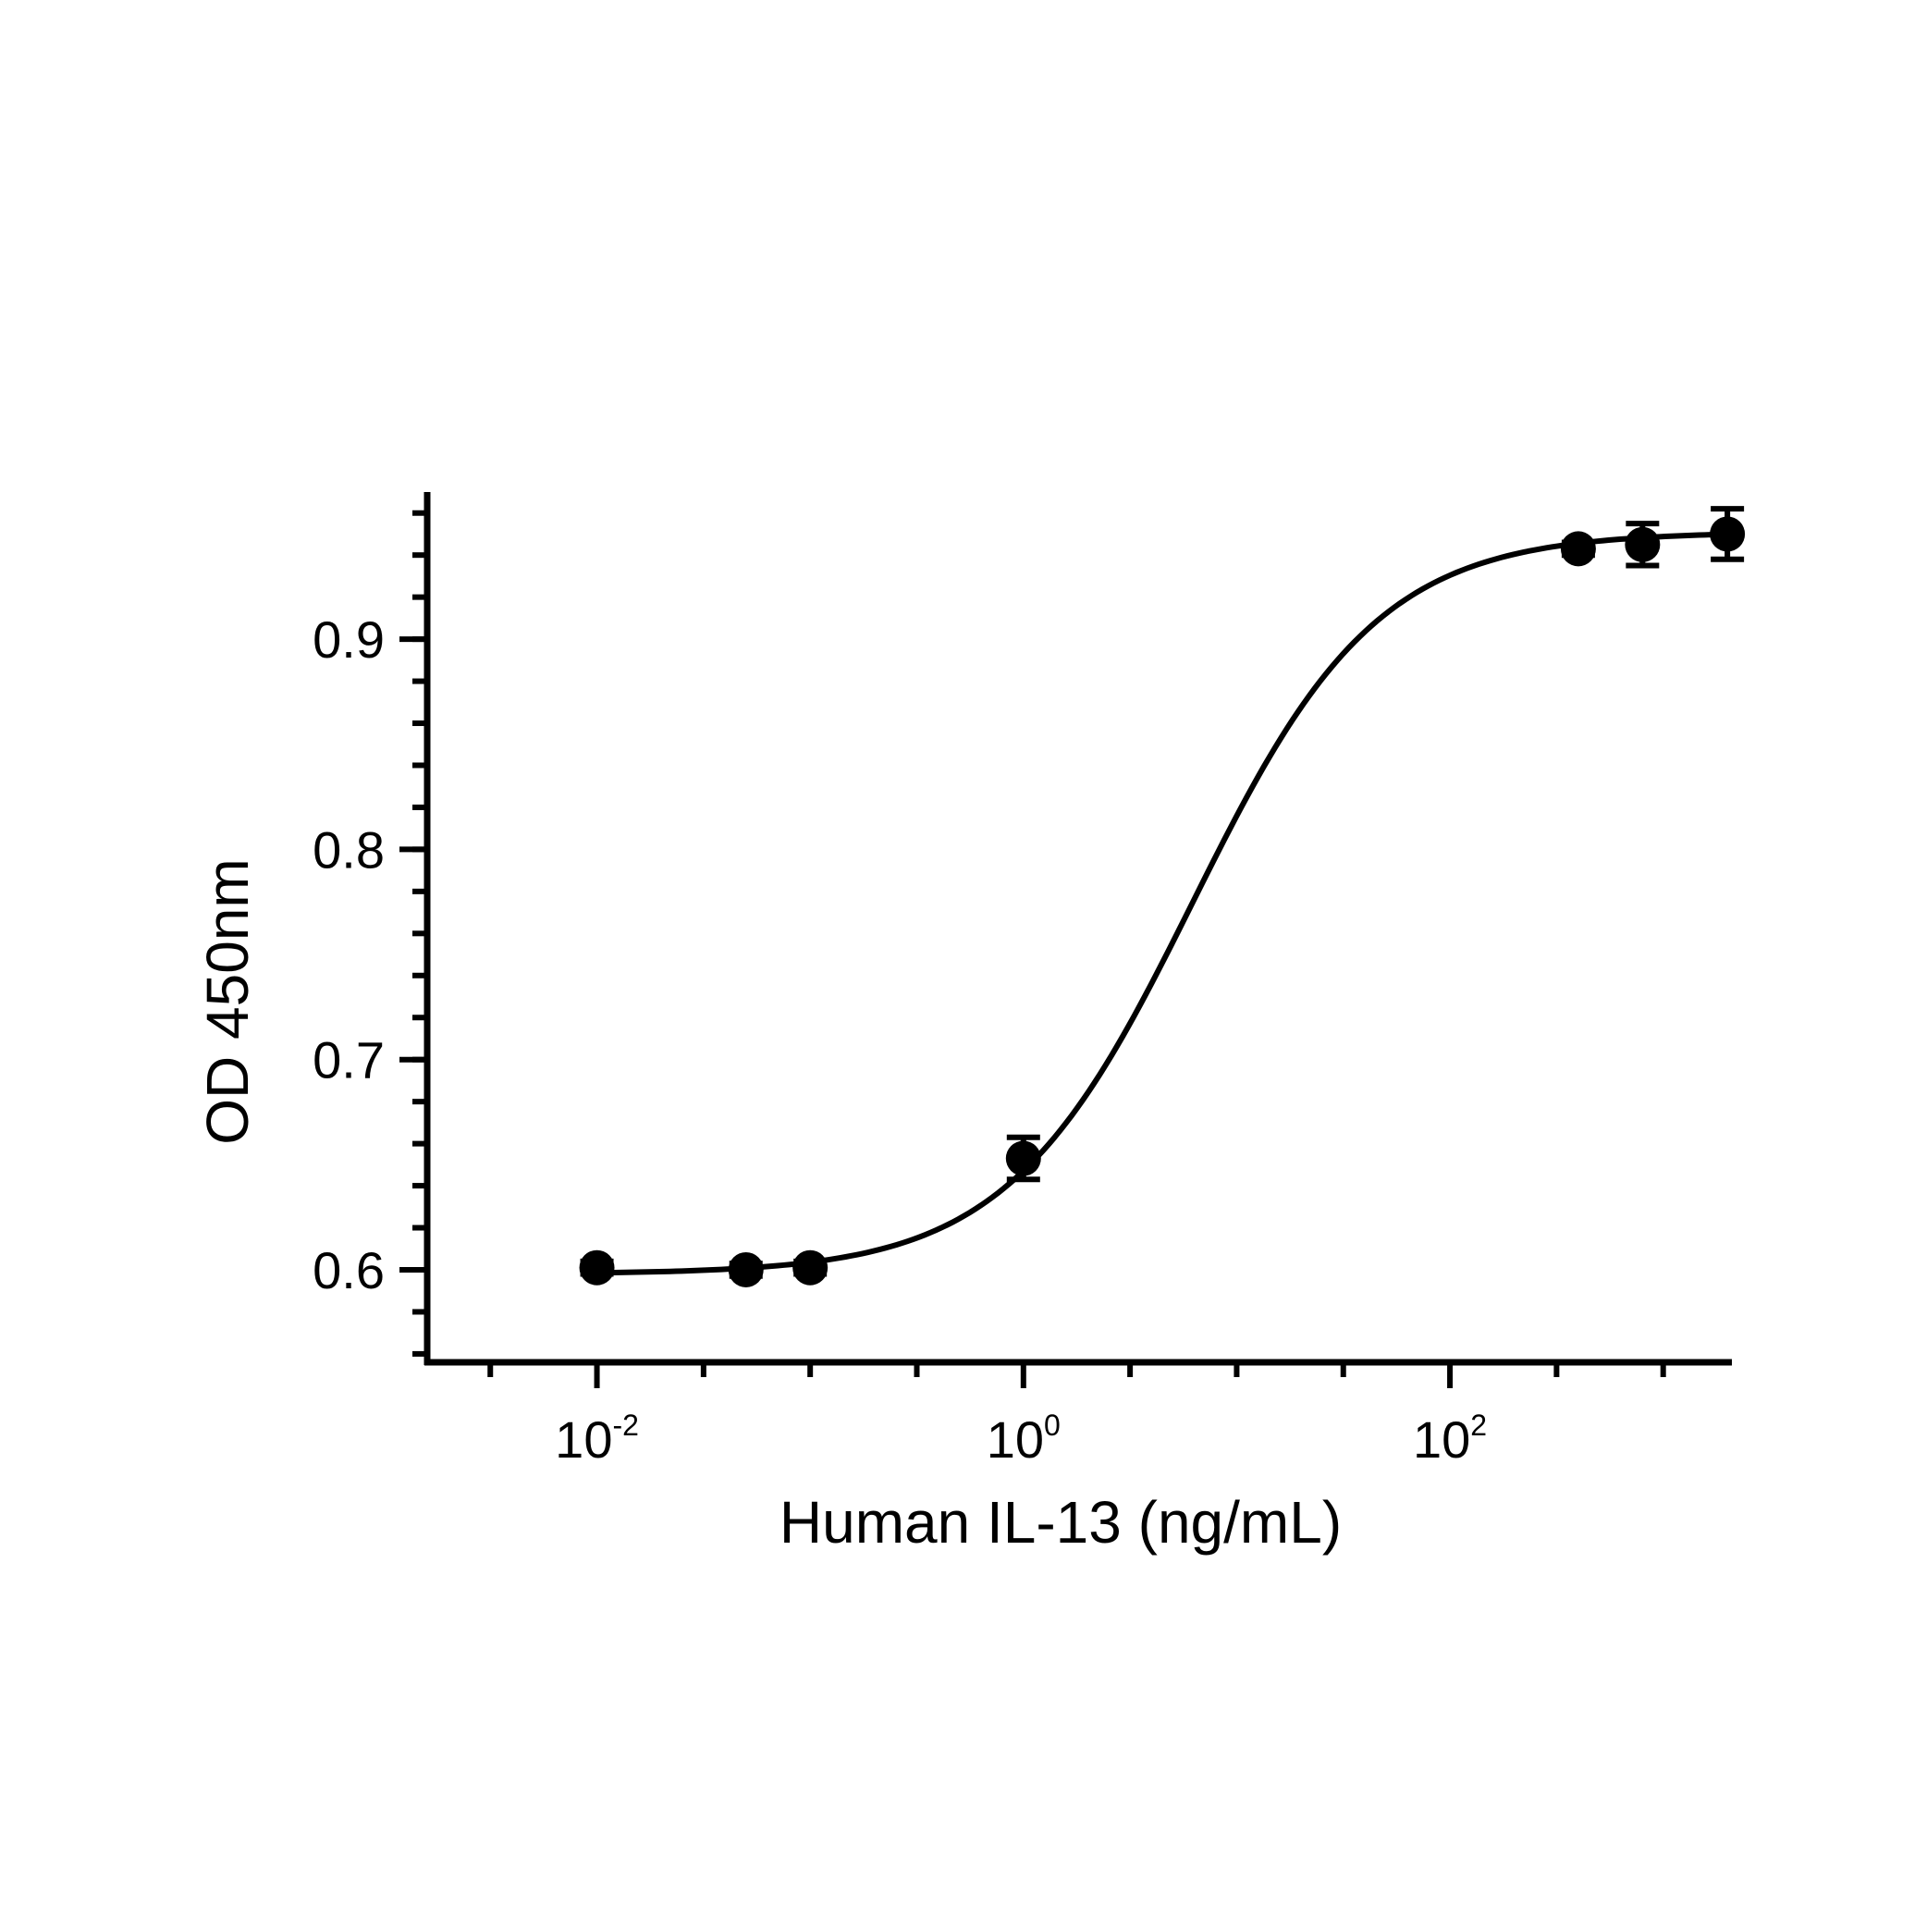  I want to click on x-tick-label-exponent: 2, so click(1478, 1426).